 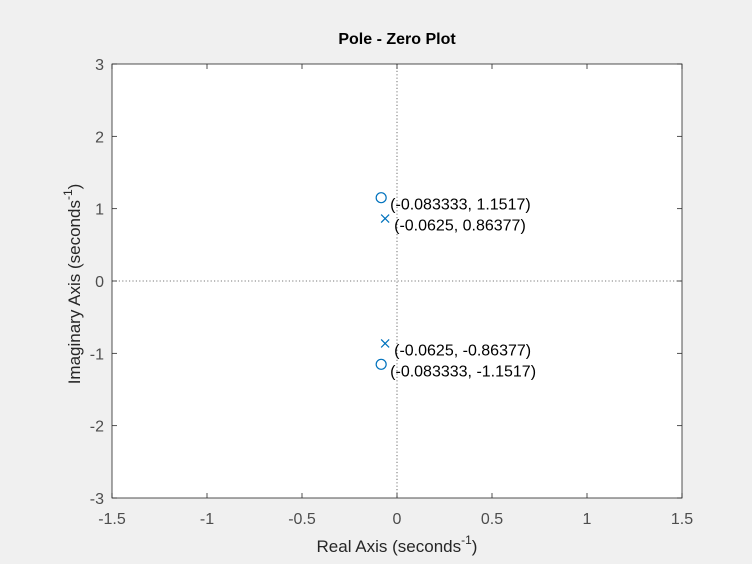 I want to click on y-tick-label: 1, so click(x=99, y=210).